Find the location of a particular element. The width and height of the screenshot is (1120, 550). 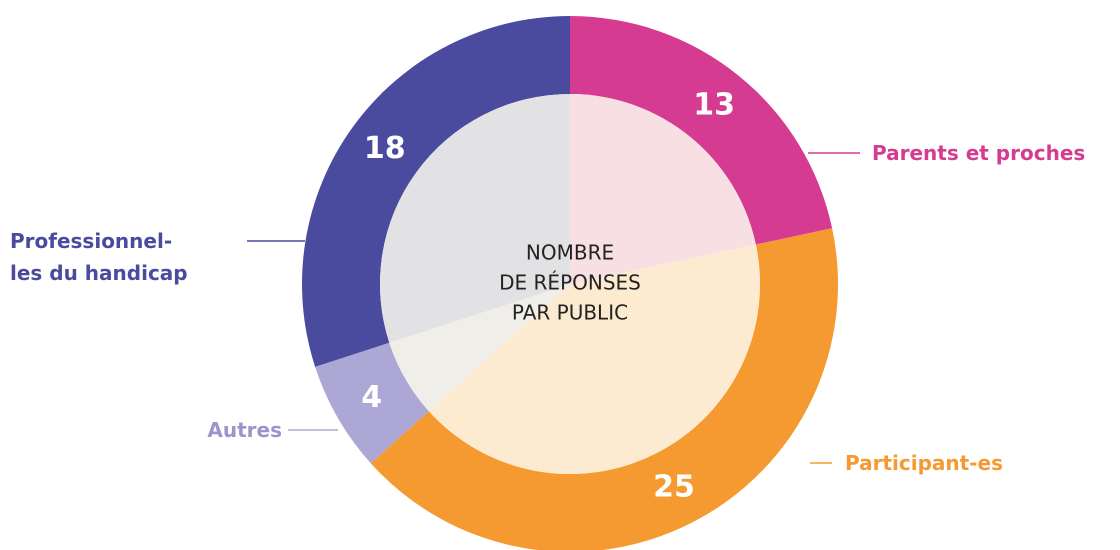

center-title: NOMBRE is located at coordinates (570, 253).